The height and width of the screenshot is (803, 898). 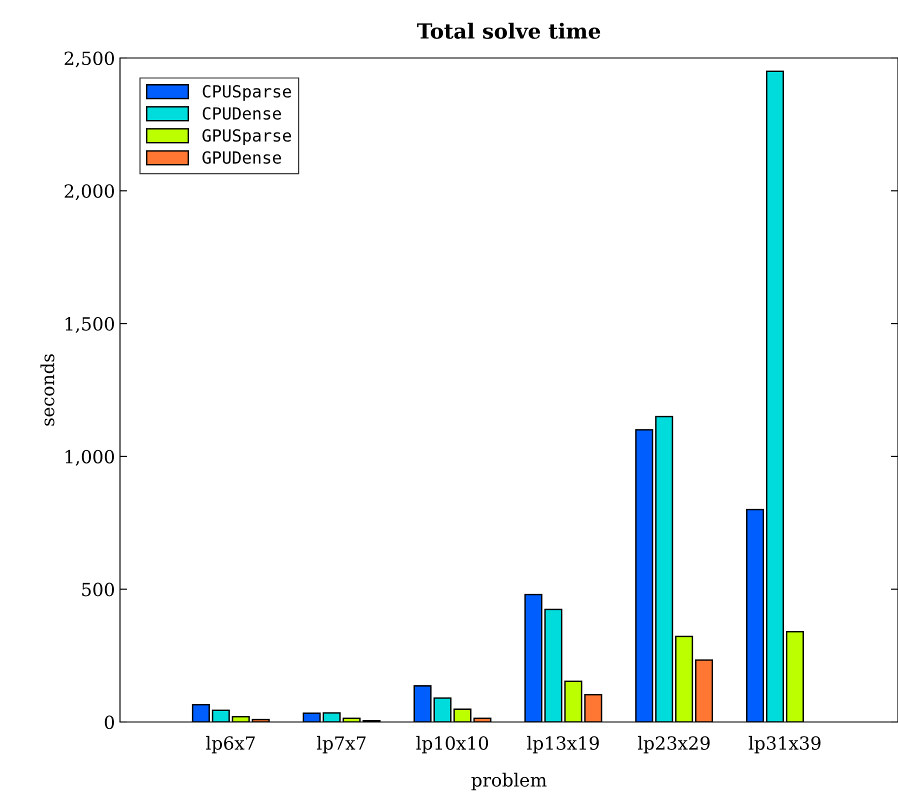 What do you see at coordinates (90, 458) in the screenshot?
I see `y-tick-label: 1,000` at bounding box center [90, 458].